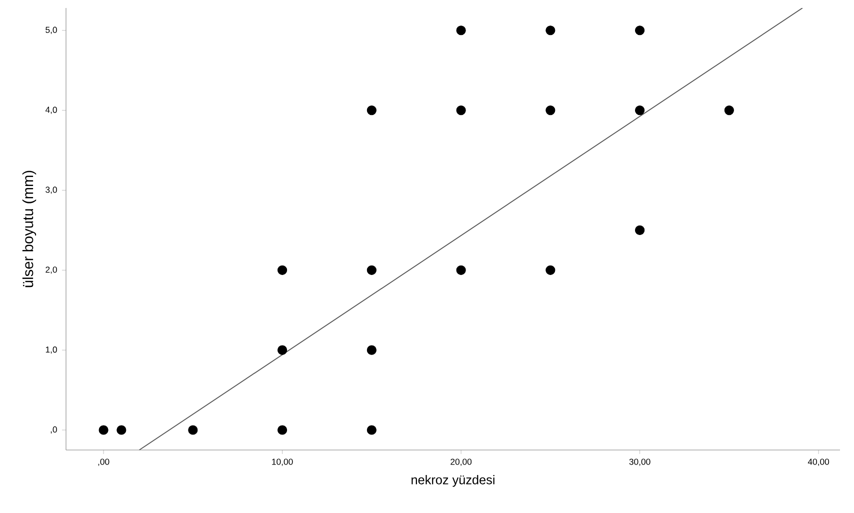 This screenshot has height=513, width=854. Describe the element at coordinates (104, 462) in the screenshot. I see `x-tick-label: ,00` at that location.